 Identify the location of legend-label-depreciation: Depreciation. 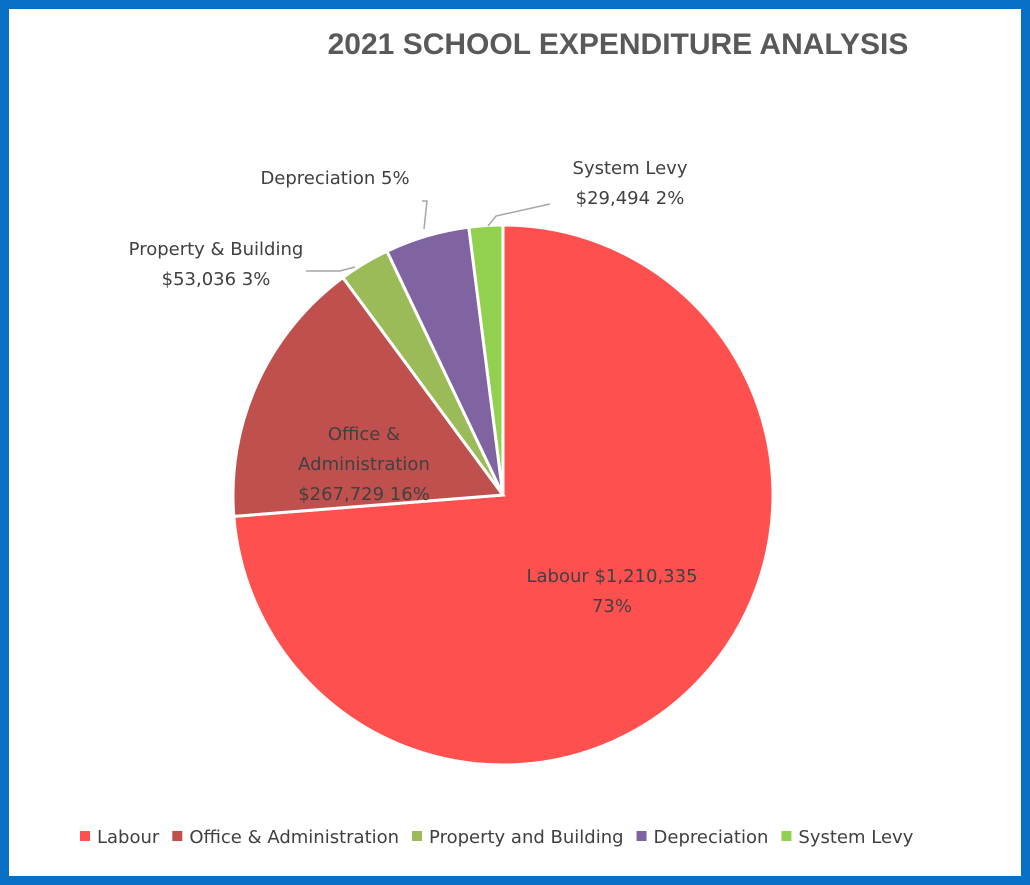
(711, 837).